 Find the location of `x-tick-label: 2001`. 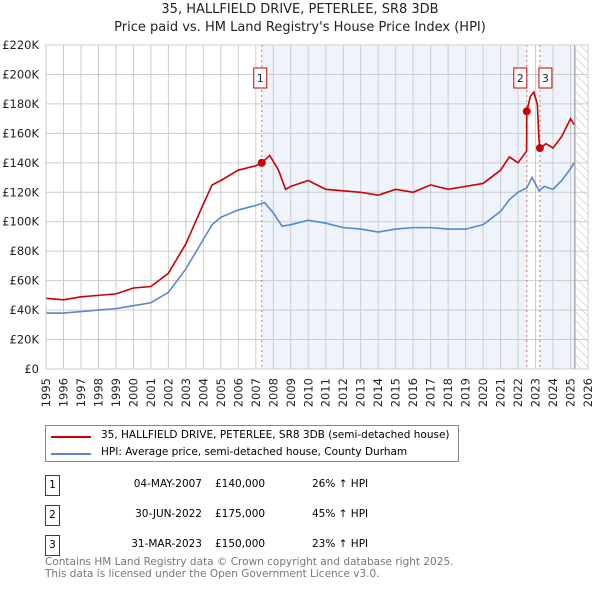

x-tick-label: 2001 is located at coordinates (151, 392).